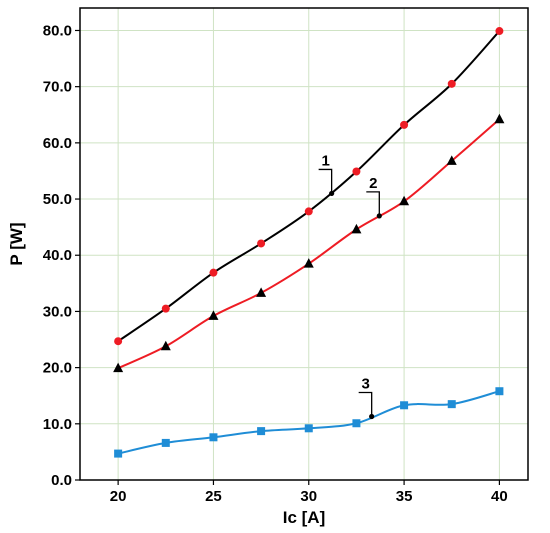  I want to click on y-tick-label: 60.0, so click(57, 143).